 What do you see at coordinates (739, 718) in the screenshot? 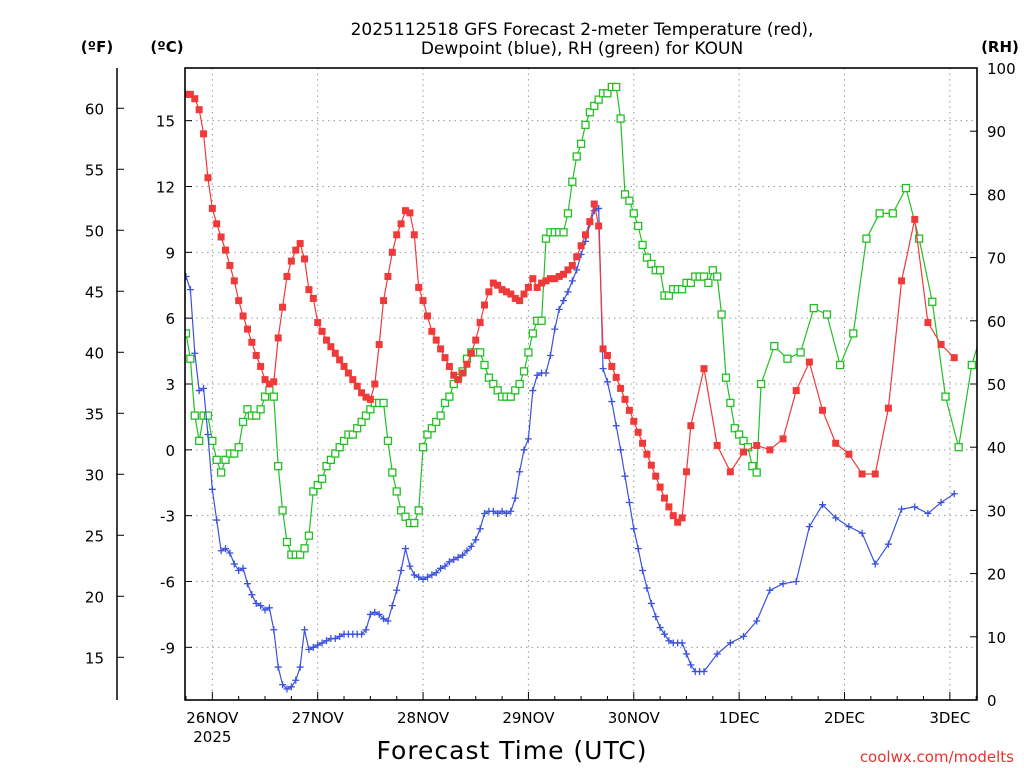
I see `x-tick-label: 1DEC` at bounding box center [739, 718].